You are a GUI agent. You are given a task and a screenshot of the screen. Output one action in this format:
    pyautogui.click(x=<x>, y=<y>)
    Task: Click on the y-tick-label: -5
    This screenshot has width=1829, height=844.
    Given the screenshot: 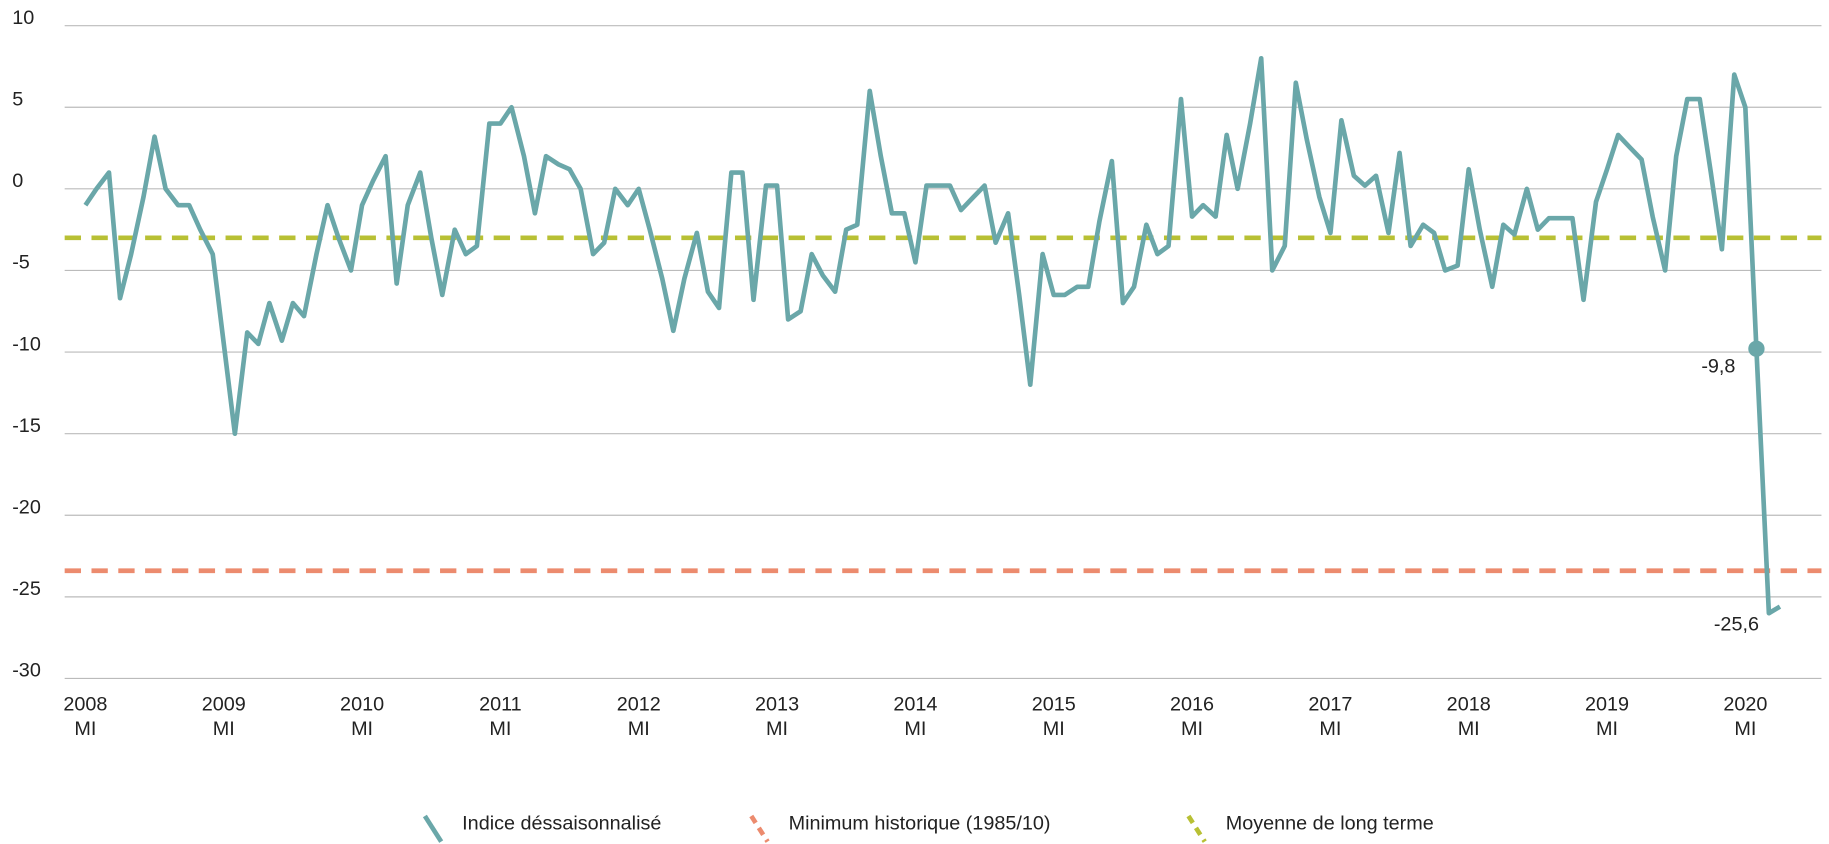 What is the action you would take?
    pyautogui.click(x=21, y=263)
    